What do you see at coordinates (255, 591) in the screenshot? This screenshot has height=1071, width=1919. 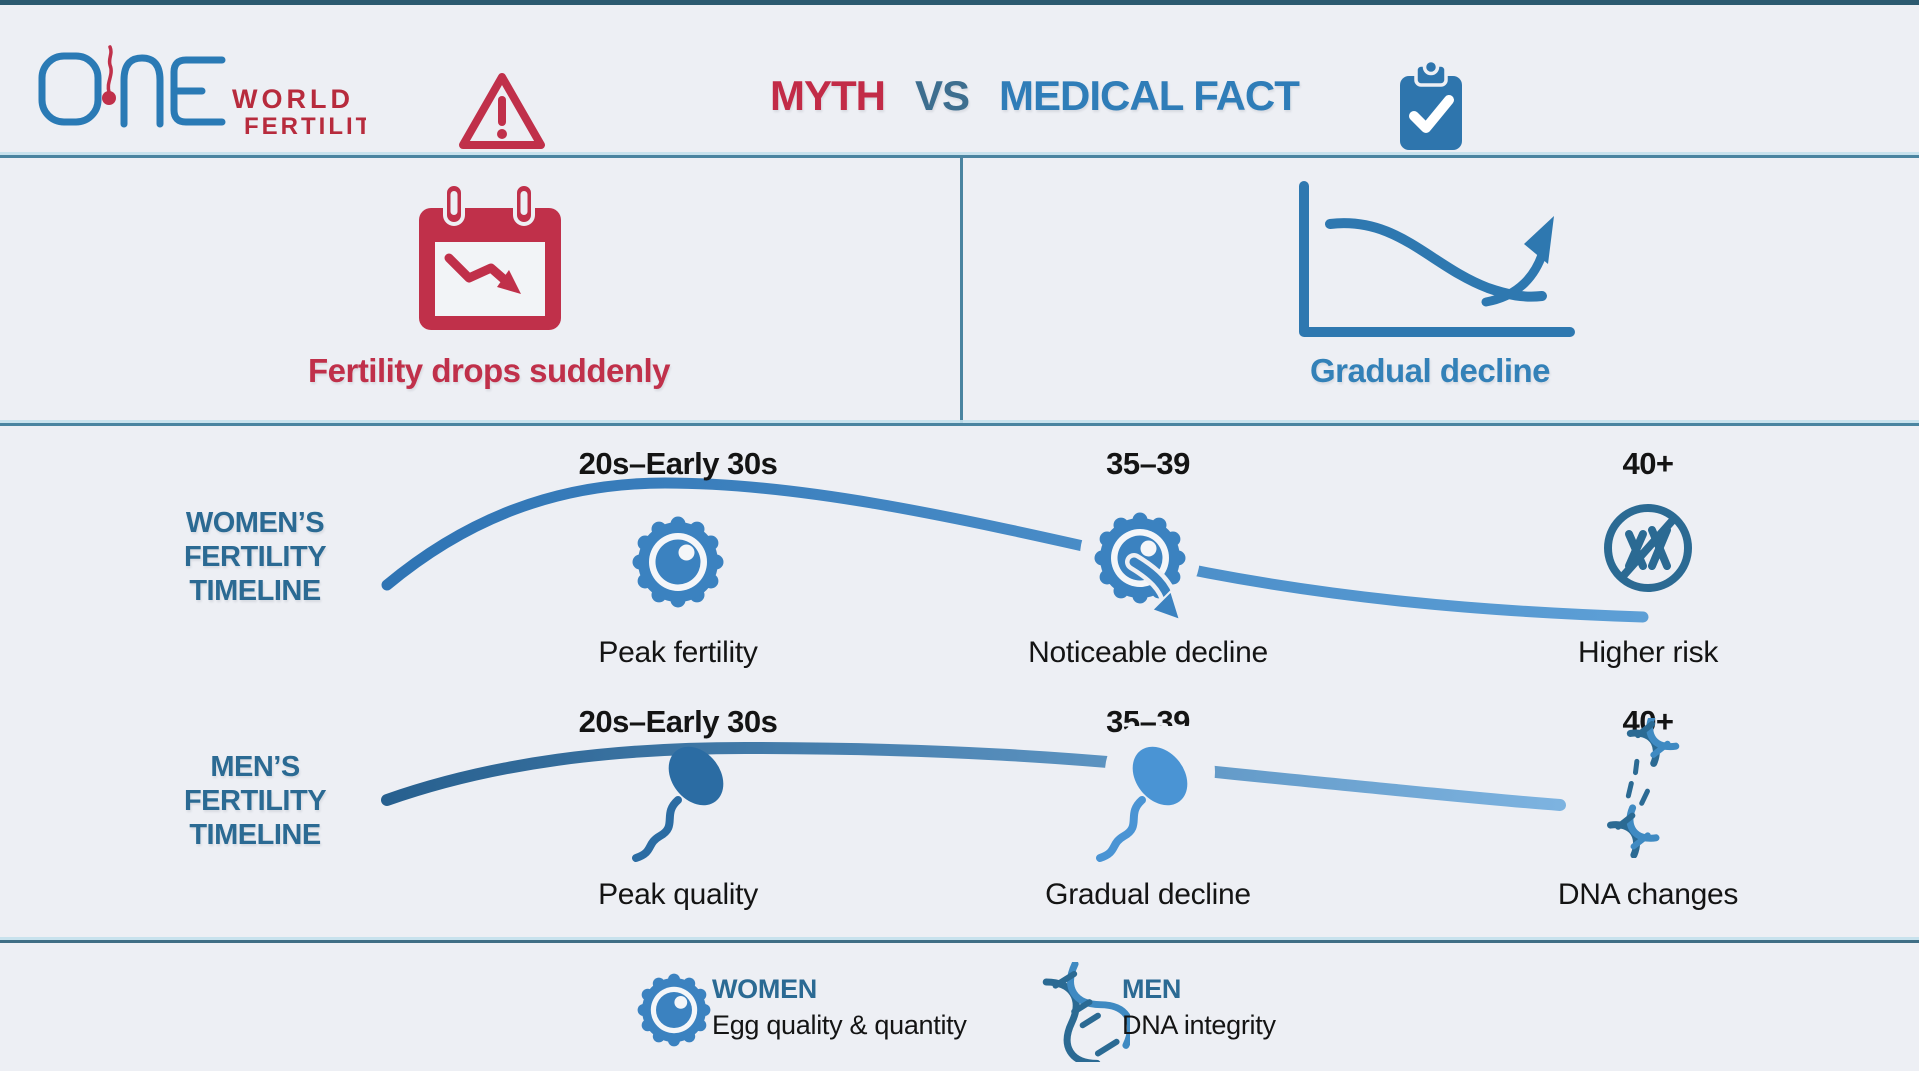 I see `womens-label-line3: TIMELINE` at bounding box center [255, 591].